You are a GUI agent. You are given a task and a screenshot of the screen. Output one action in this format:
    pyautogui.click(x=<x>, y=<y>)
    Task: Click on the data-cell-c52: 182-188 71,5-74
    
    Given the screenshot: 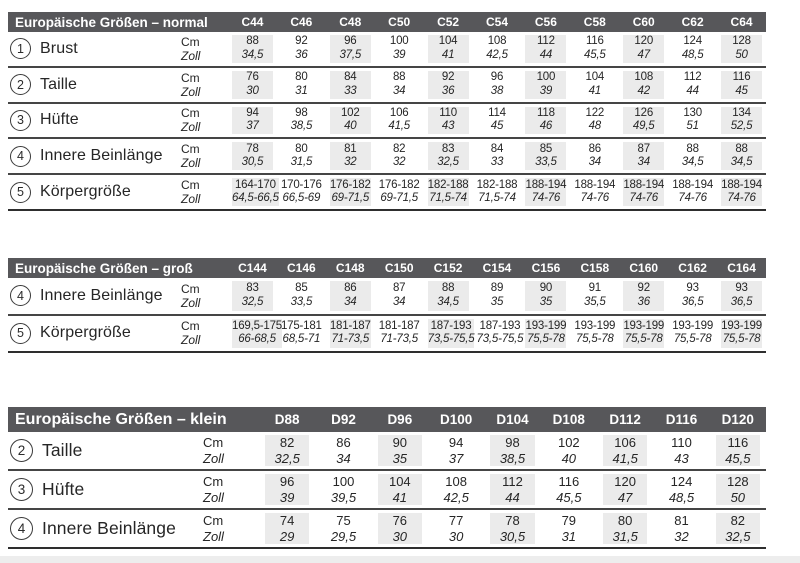 What is the action you would take?
    pyautogui.click(x=448, y=192)
    